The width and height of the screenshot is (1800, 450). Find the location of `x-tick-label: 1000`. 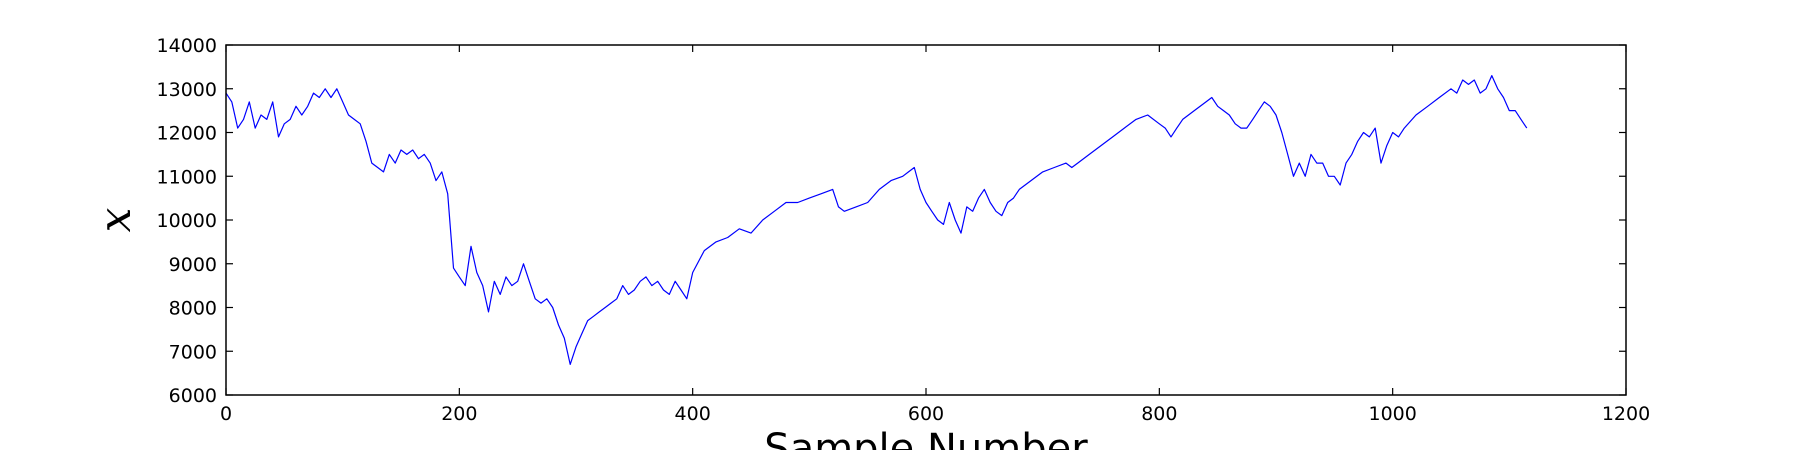

x-tick-label: 1000 is located at coordinates (1392, 414).